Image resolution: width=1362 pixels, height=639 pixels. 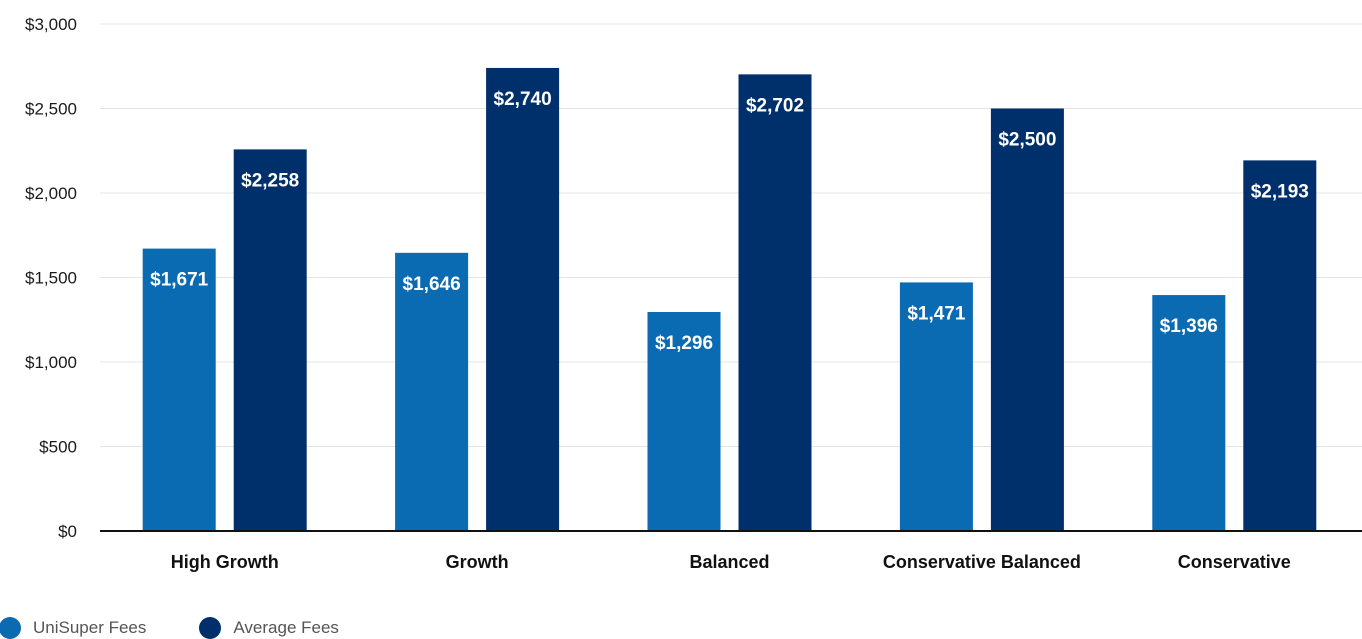 What do you see at coordinates (1234, 562) in the screenshot?
I see `x-category-label: Conservative` at bounding box center [1234, 562].